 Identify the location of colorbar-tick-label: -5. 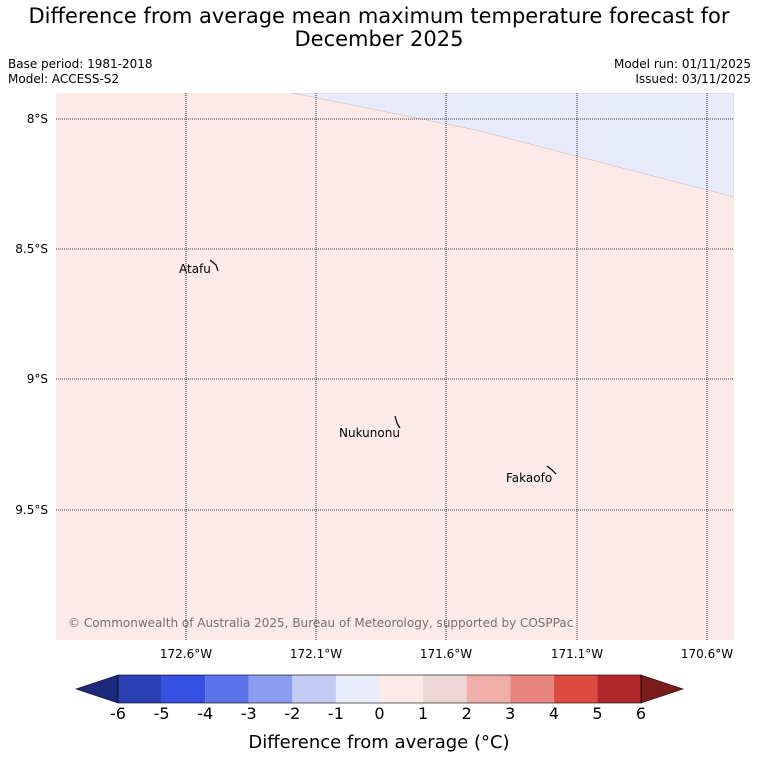
(161, 713).